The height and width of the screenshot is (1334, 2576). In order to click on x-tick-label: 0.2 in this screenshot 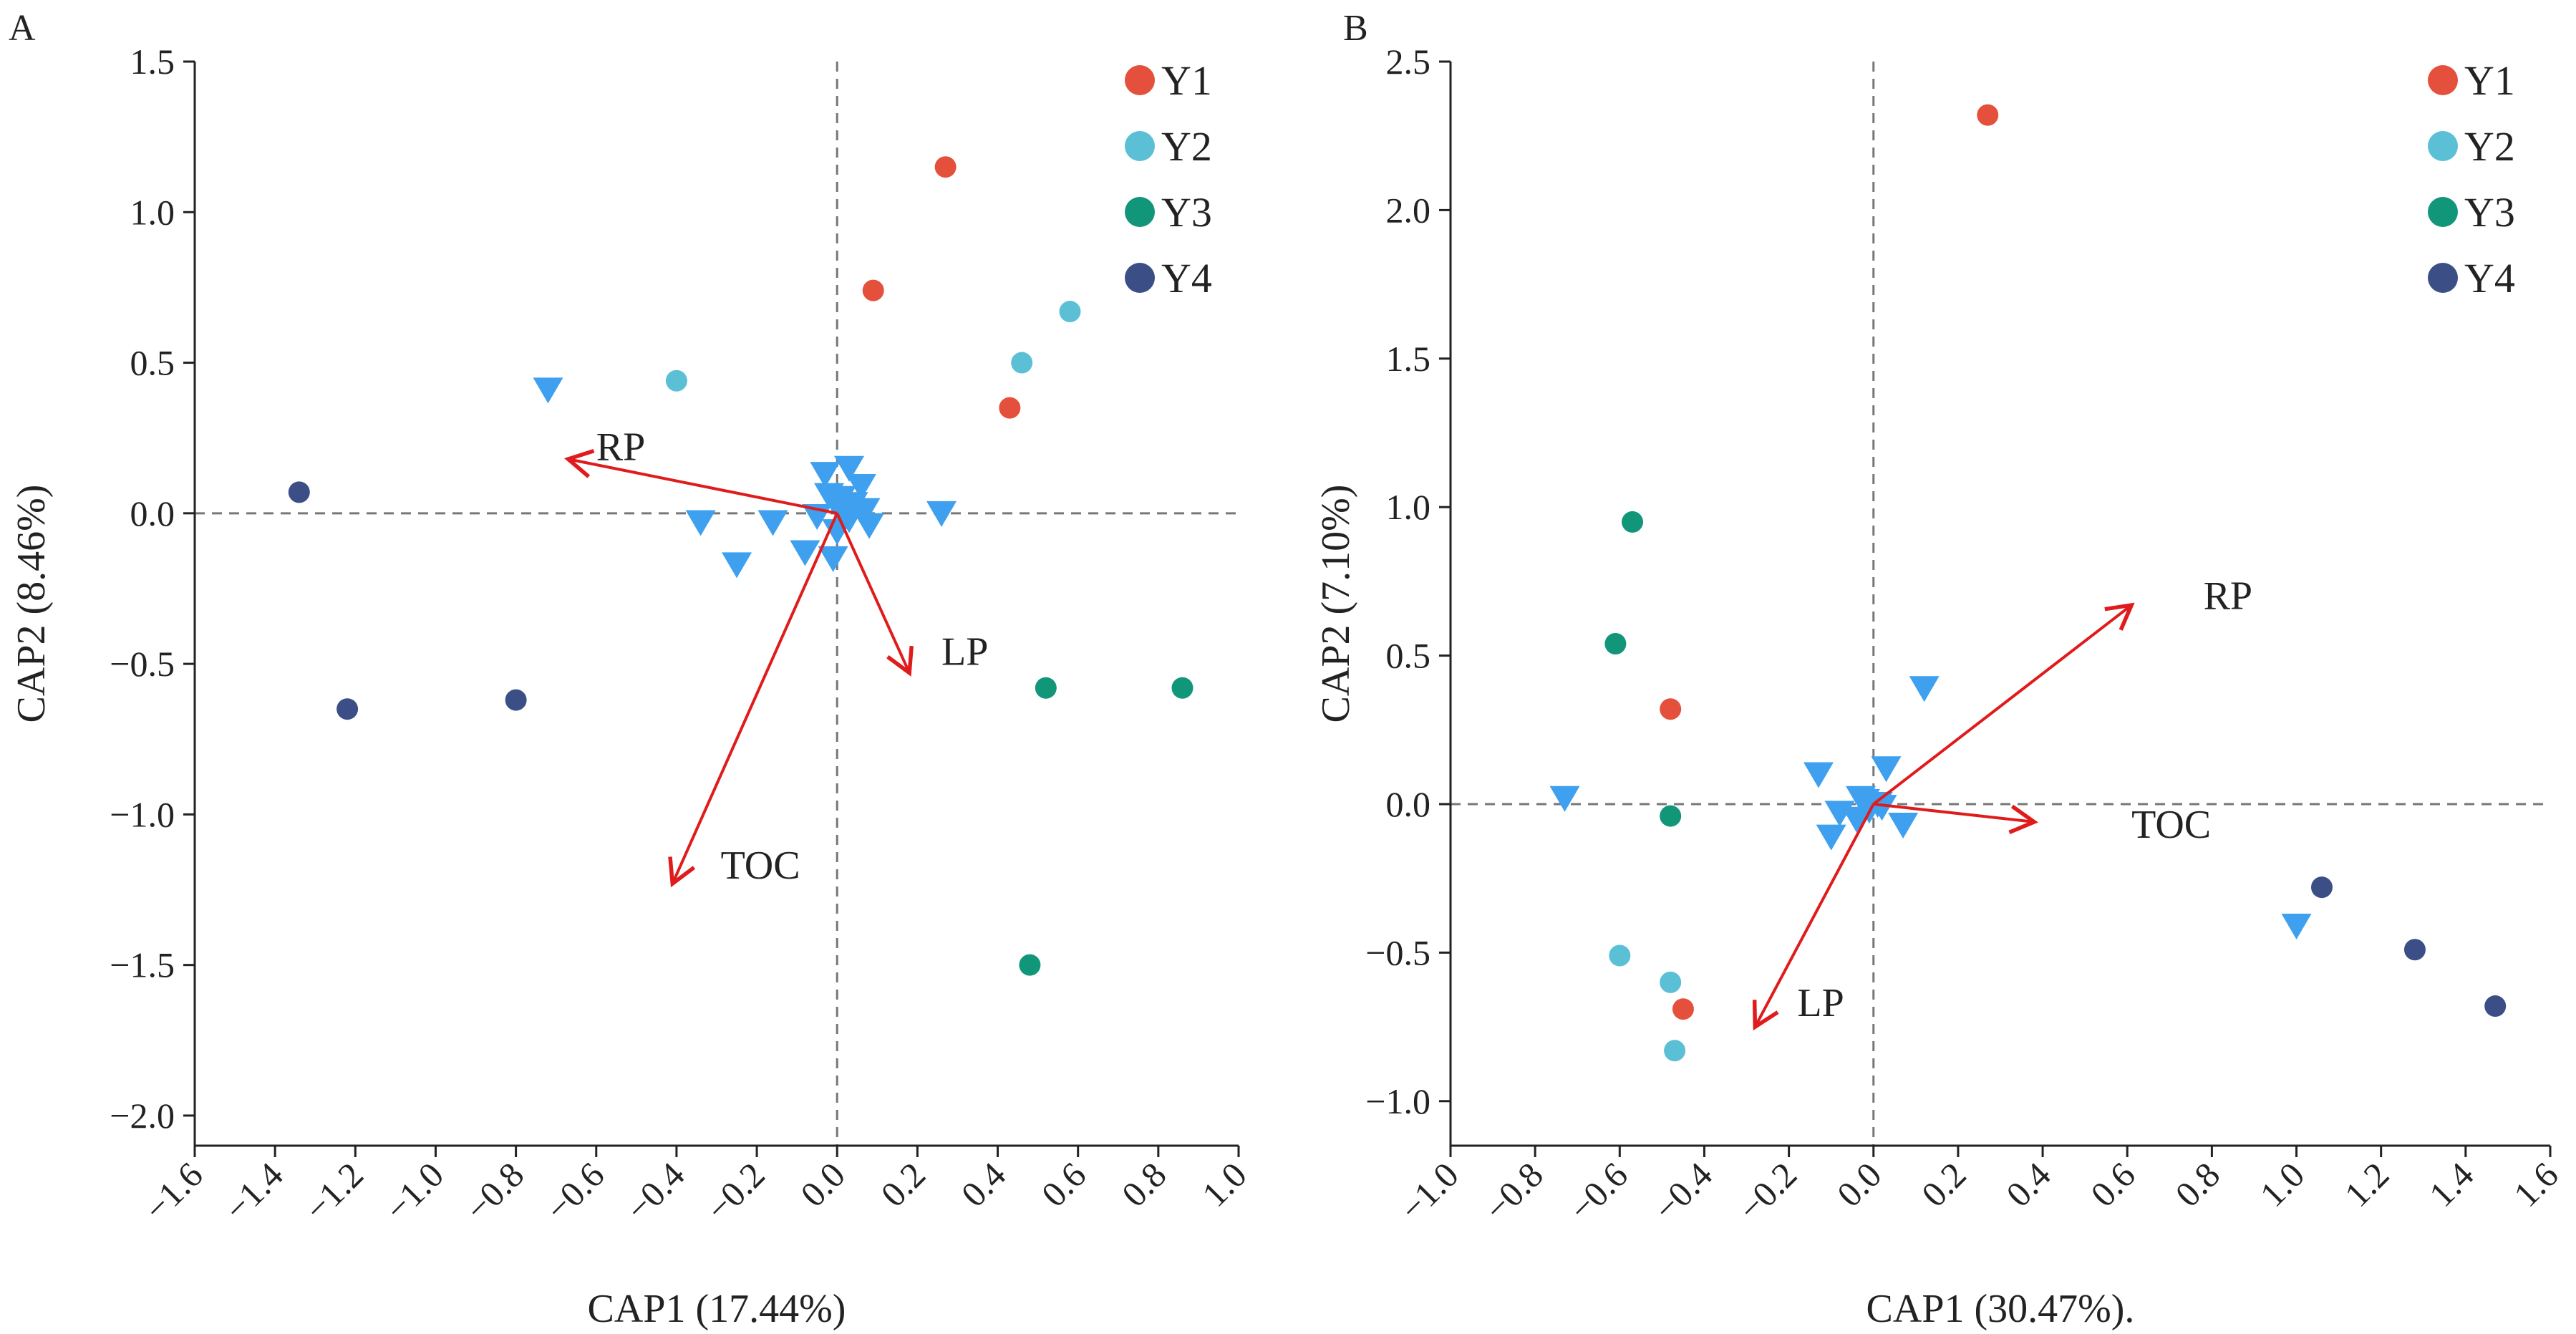, I will do `click(903, 1184)`.